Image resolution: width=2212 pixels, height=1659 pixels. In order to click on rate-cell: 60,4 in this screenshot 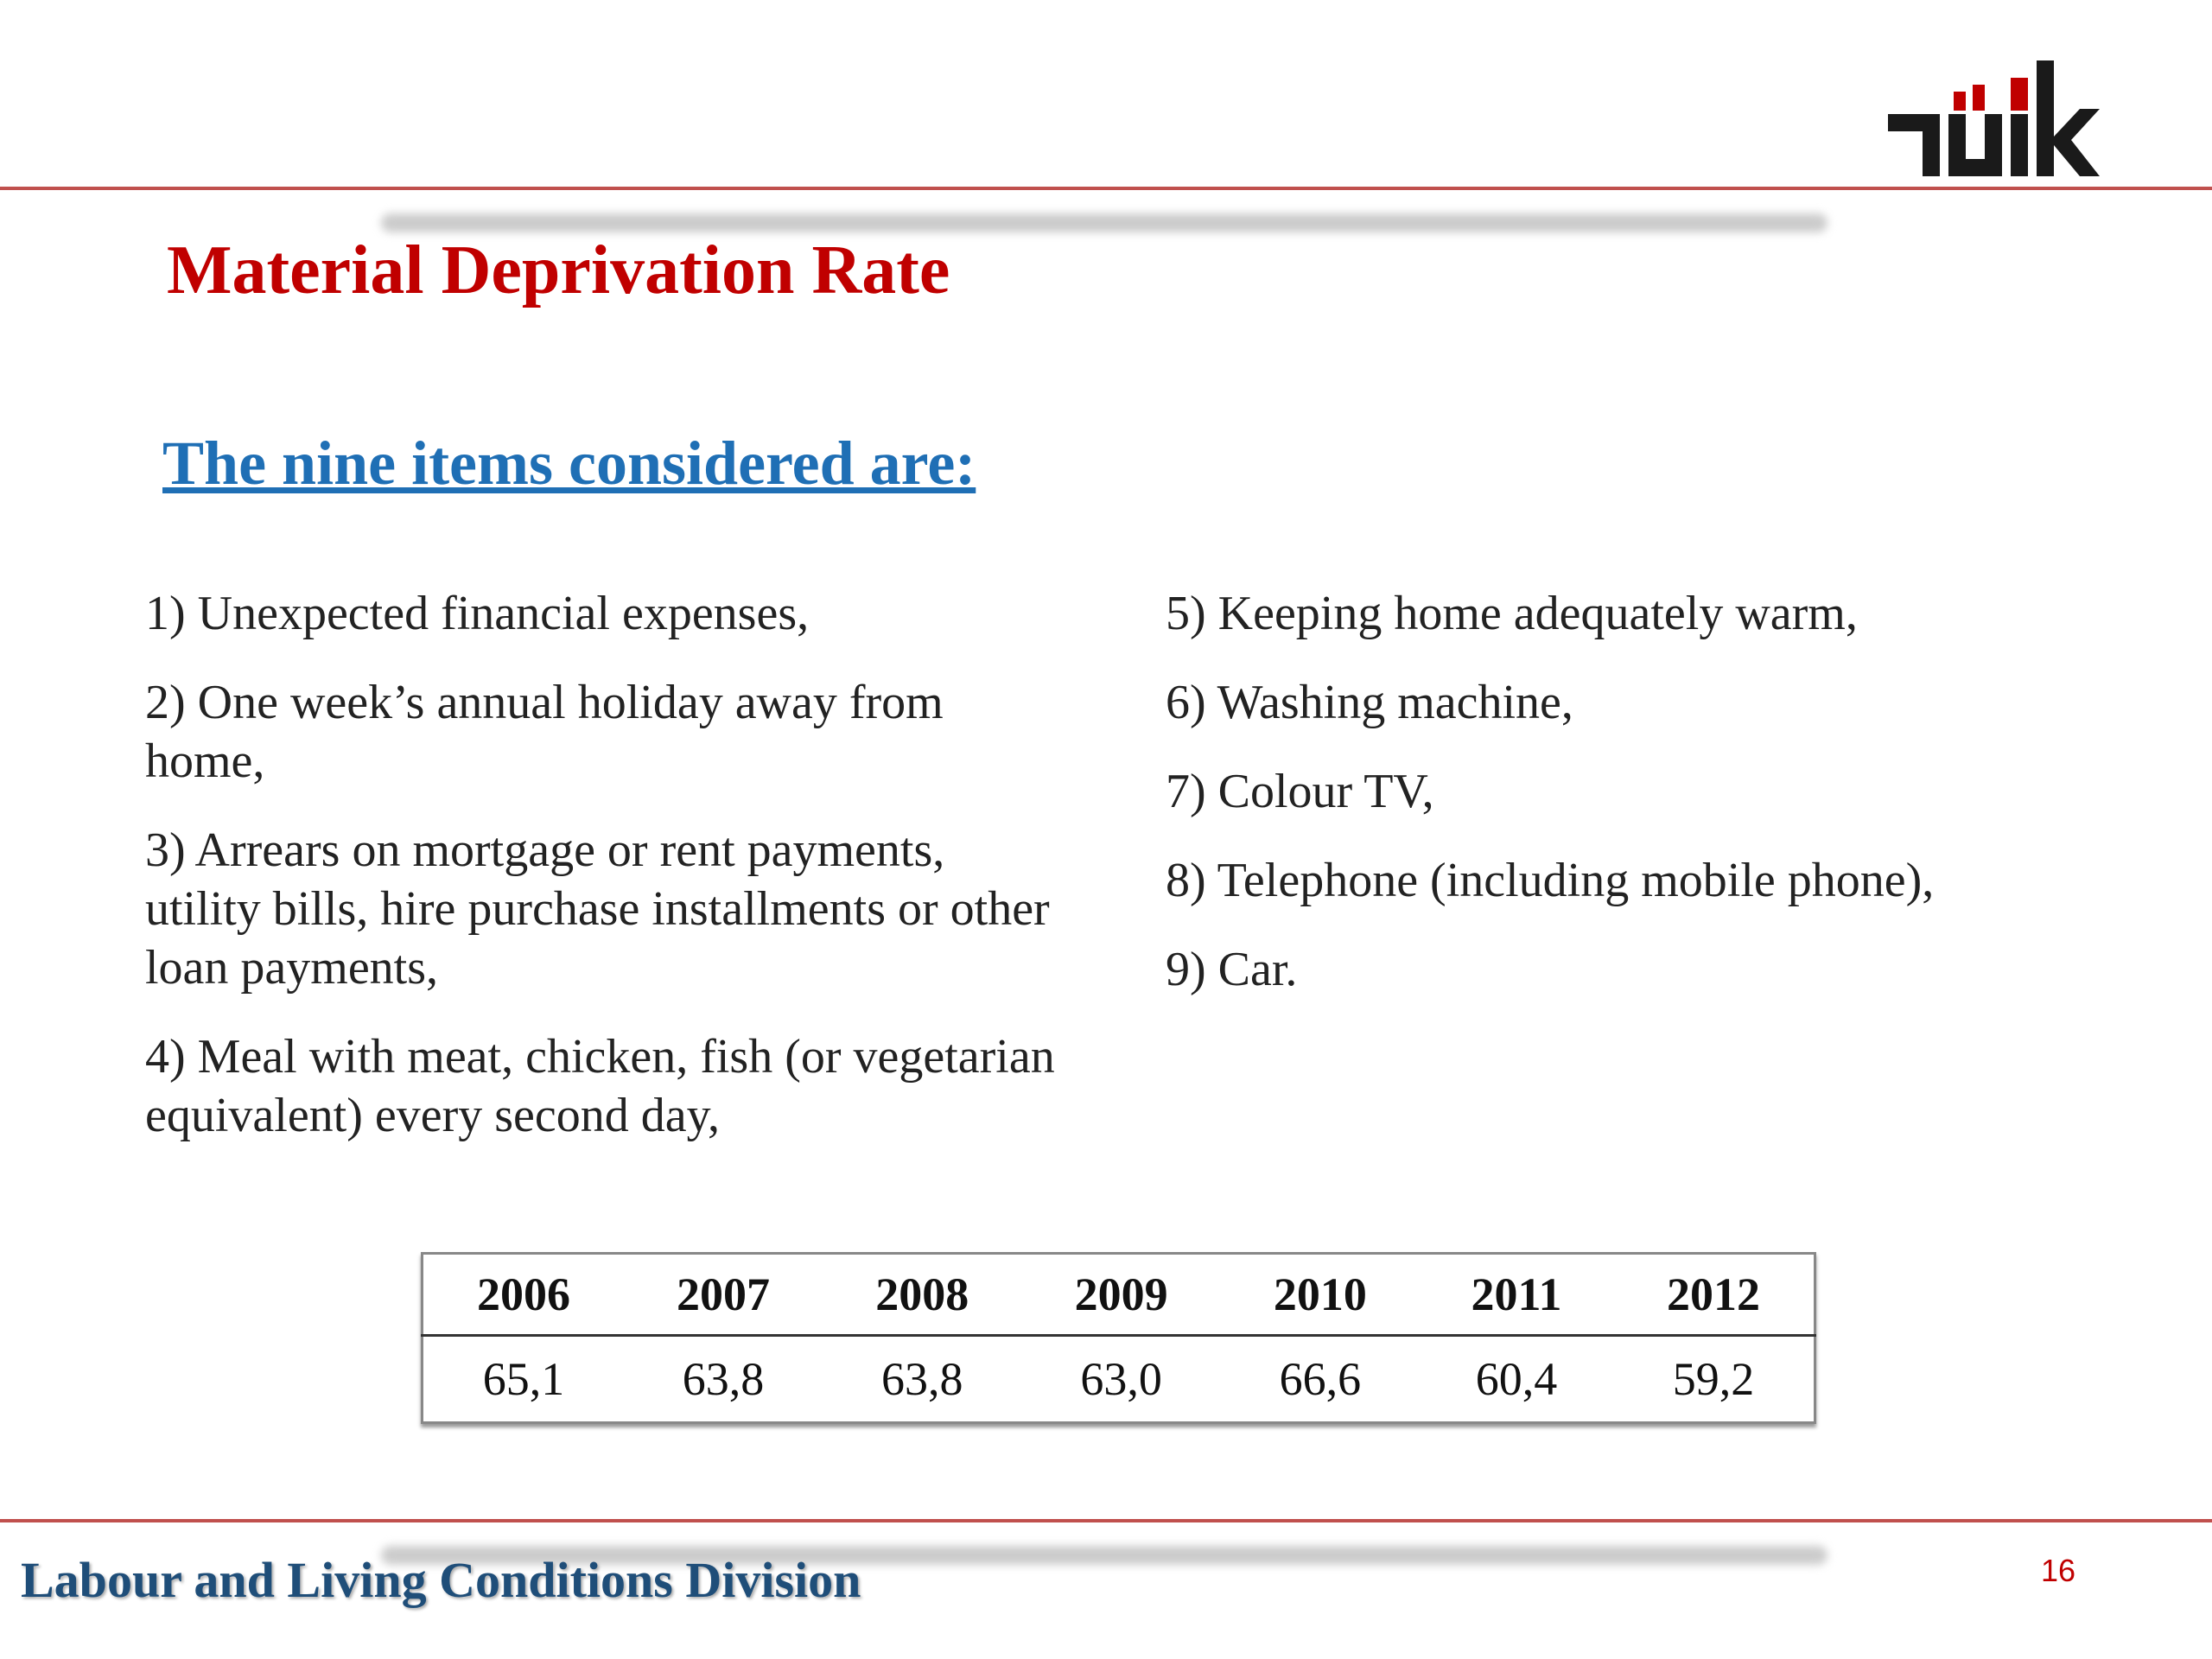, I will do `click(1516, 1379)`.